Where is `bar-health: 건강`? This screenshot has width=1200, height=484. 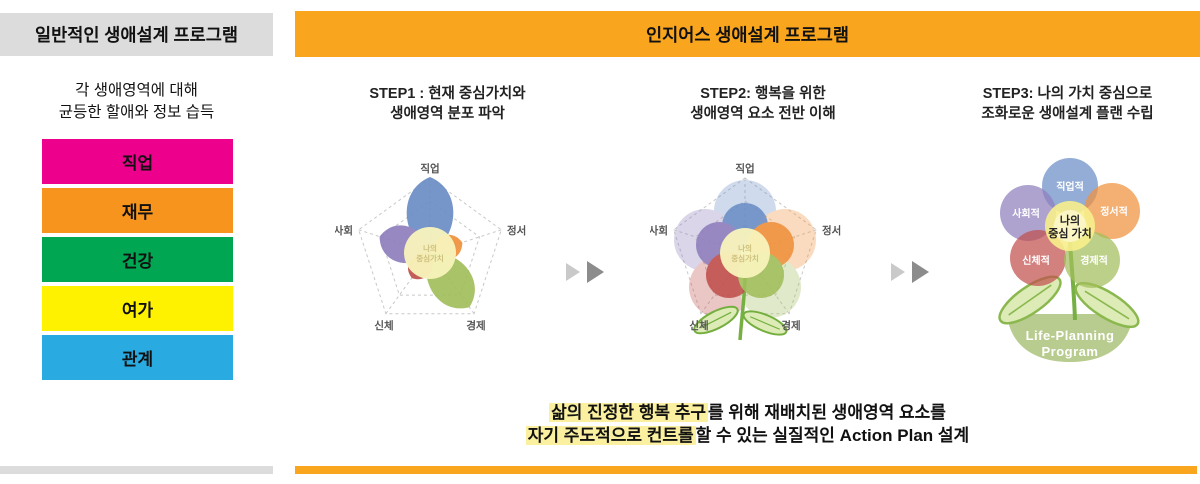 bar-health: 건강 is located at coordinates (137, 259).